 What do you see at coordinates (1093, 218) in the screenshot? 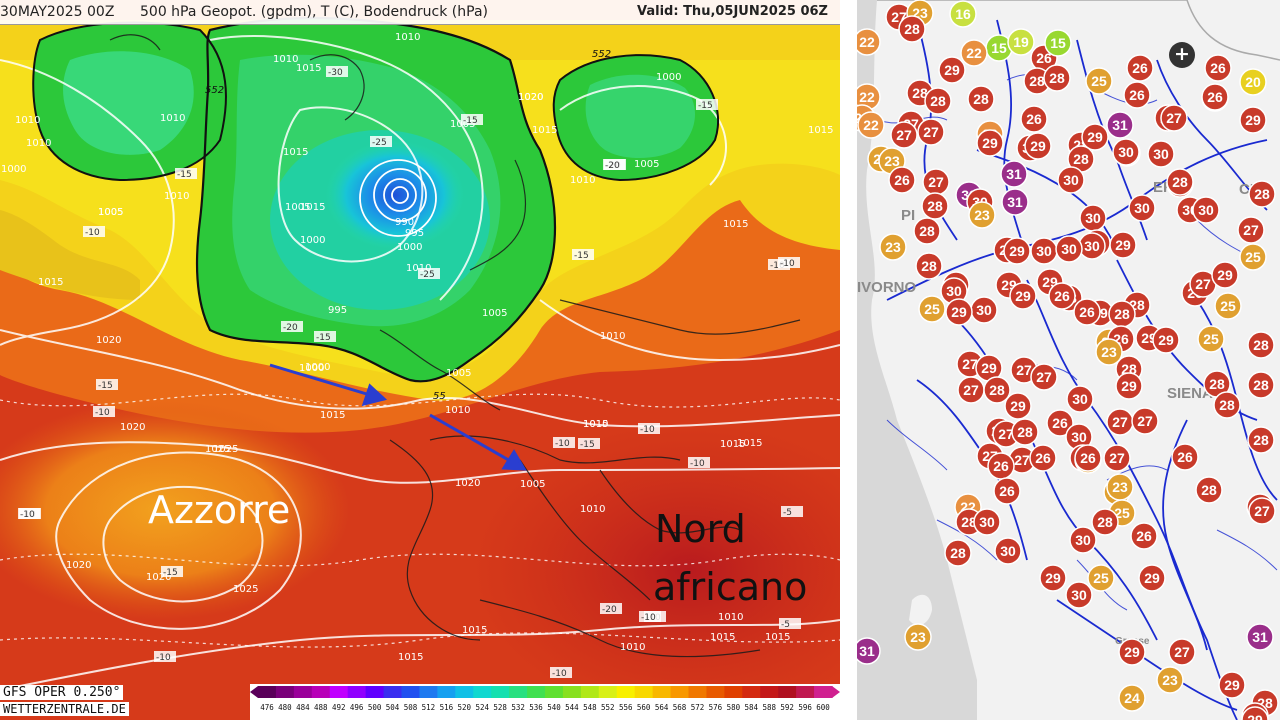
I see `station-temperature: 30` at bounding box center [1093, 218].